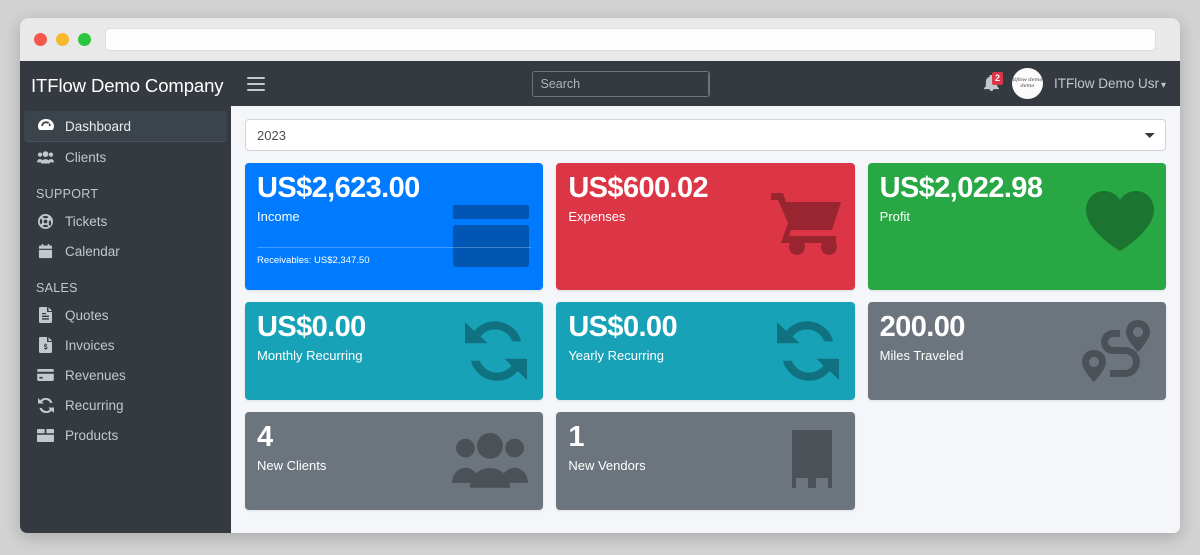 This screenshot has width=1200, height=555. I want to click on card-label: Miles Traveled, so click(921, 356).